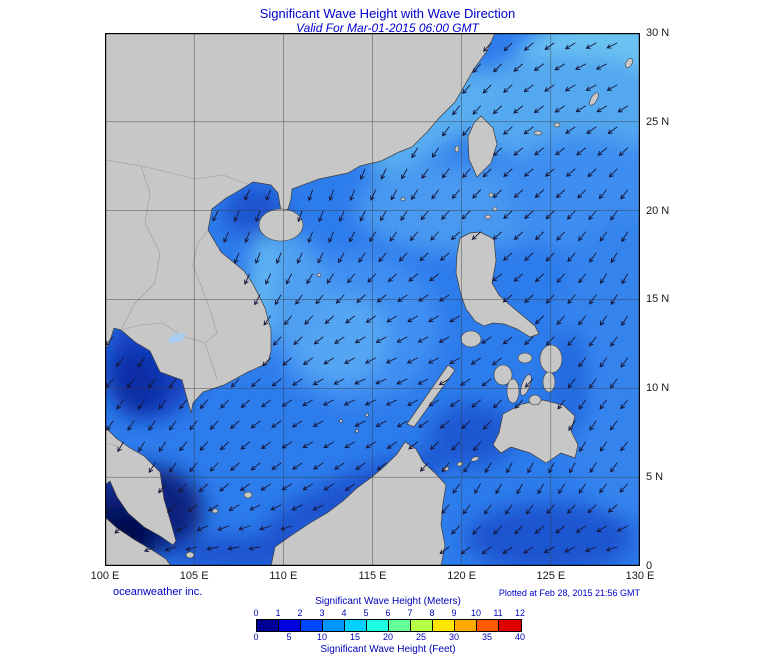  What do you see at coordinates (655, 477) in the screenshot?
I see `lat-tick-label: 5 N` at bounding box center [655, 477].